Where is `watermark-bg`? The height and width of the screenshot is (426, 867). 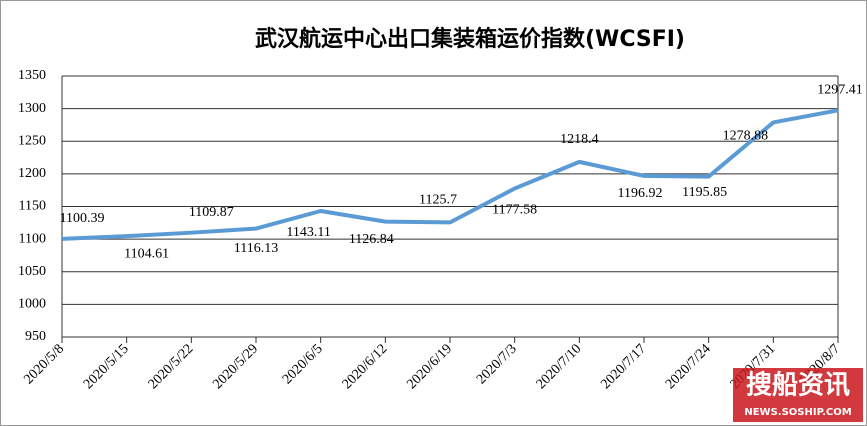 watermark-bg is located at coordinates (798, 395).